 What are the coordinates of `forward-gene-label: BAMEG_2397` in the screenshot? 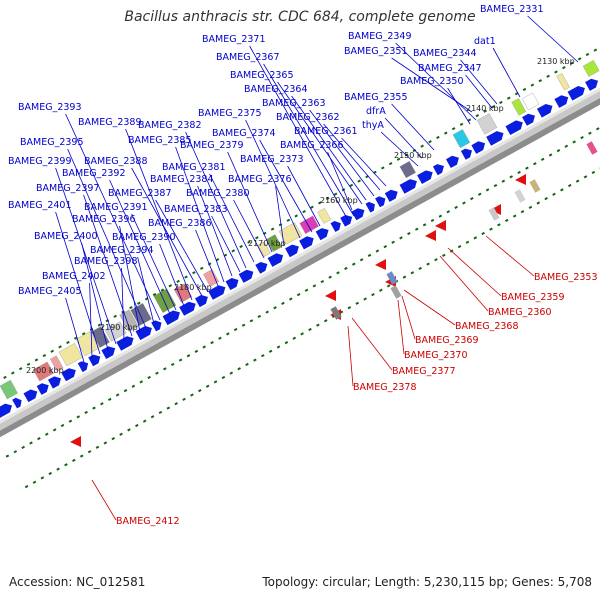 It's located at (68, 188).